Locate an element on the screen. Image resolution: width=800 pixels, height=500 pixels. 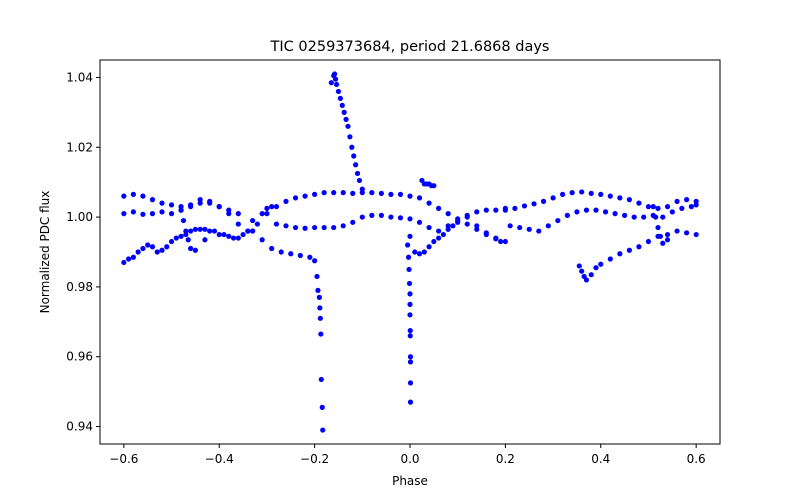
x-tick-label: −0.4 is located at coordinates (219, 459).